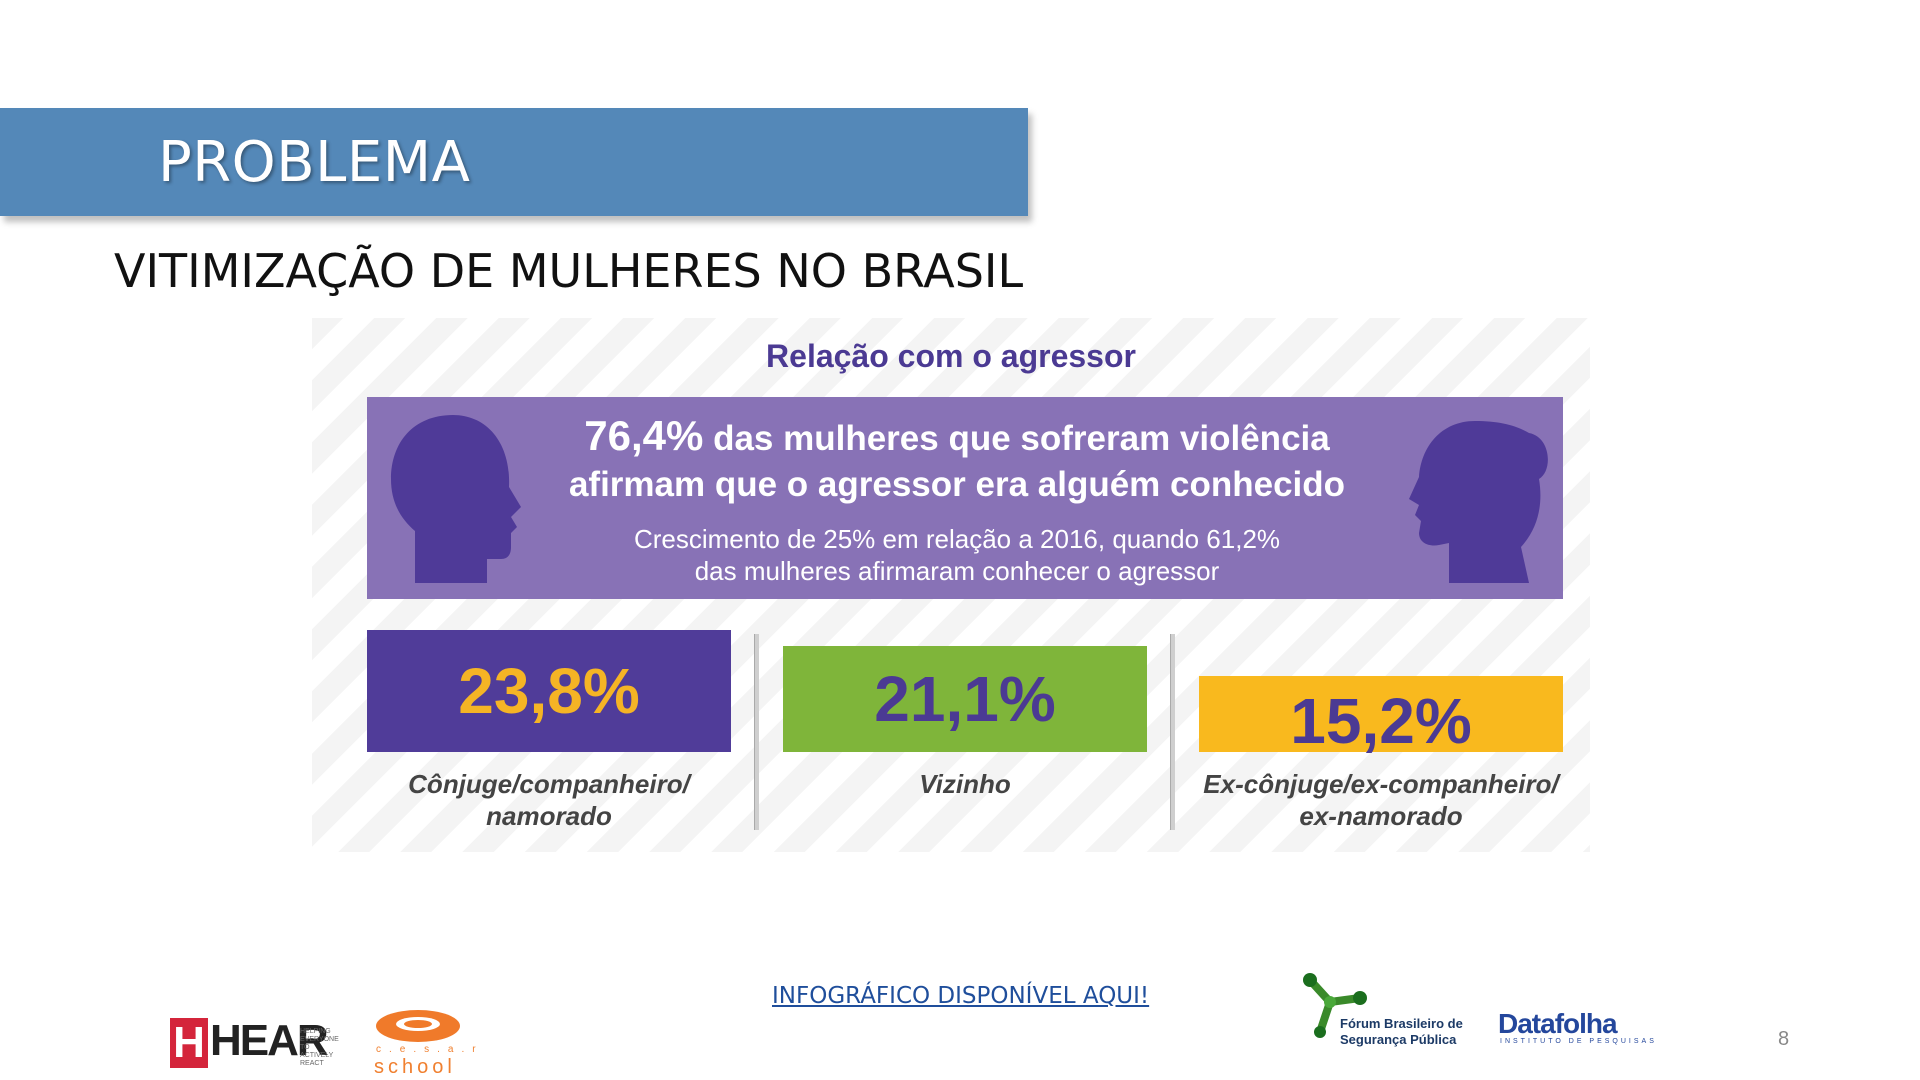  I want to click on forum-molecule-icon, so click(1335, 1005).